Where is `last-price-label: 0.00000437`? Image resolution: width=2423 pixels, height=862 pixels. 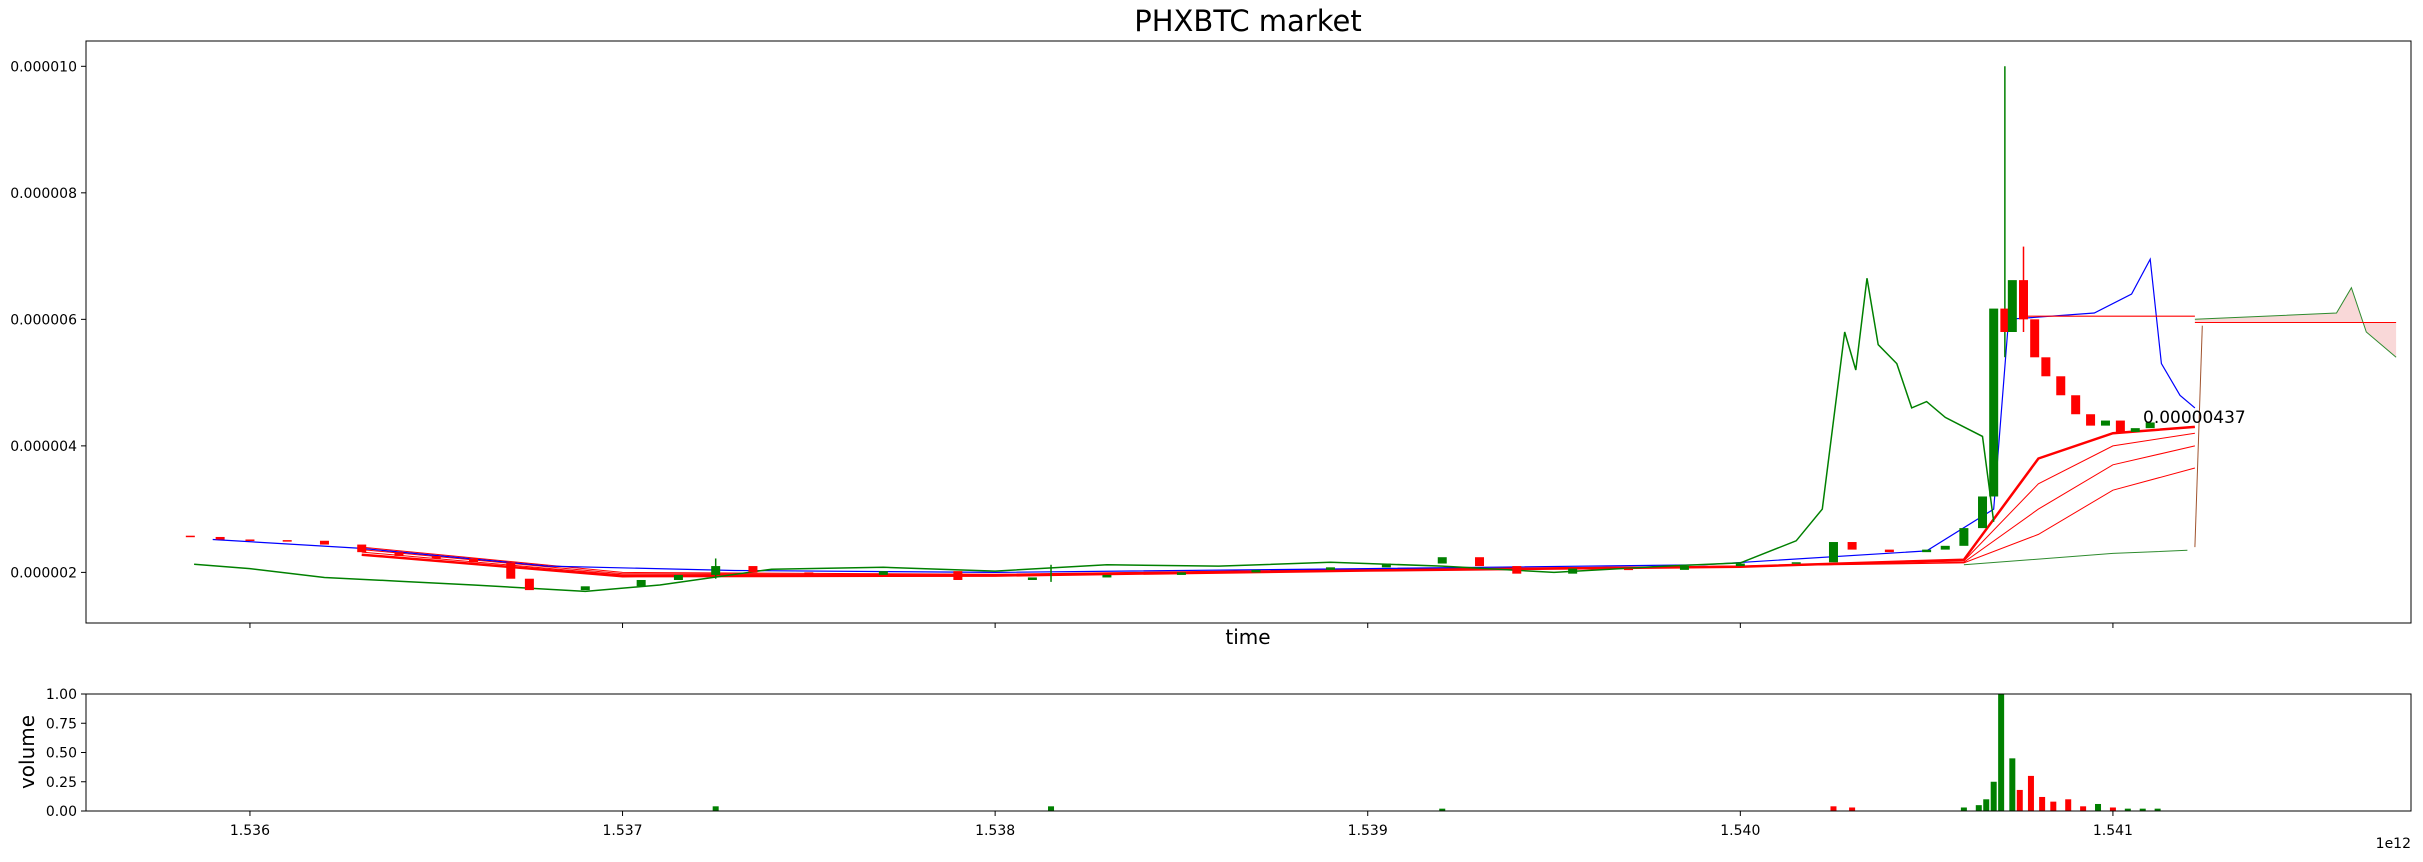 last-price-label: 0.00000437 is located at coordinates (2194, 418).